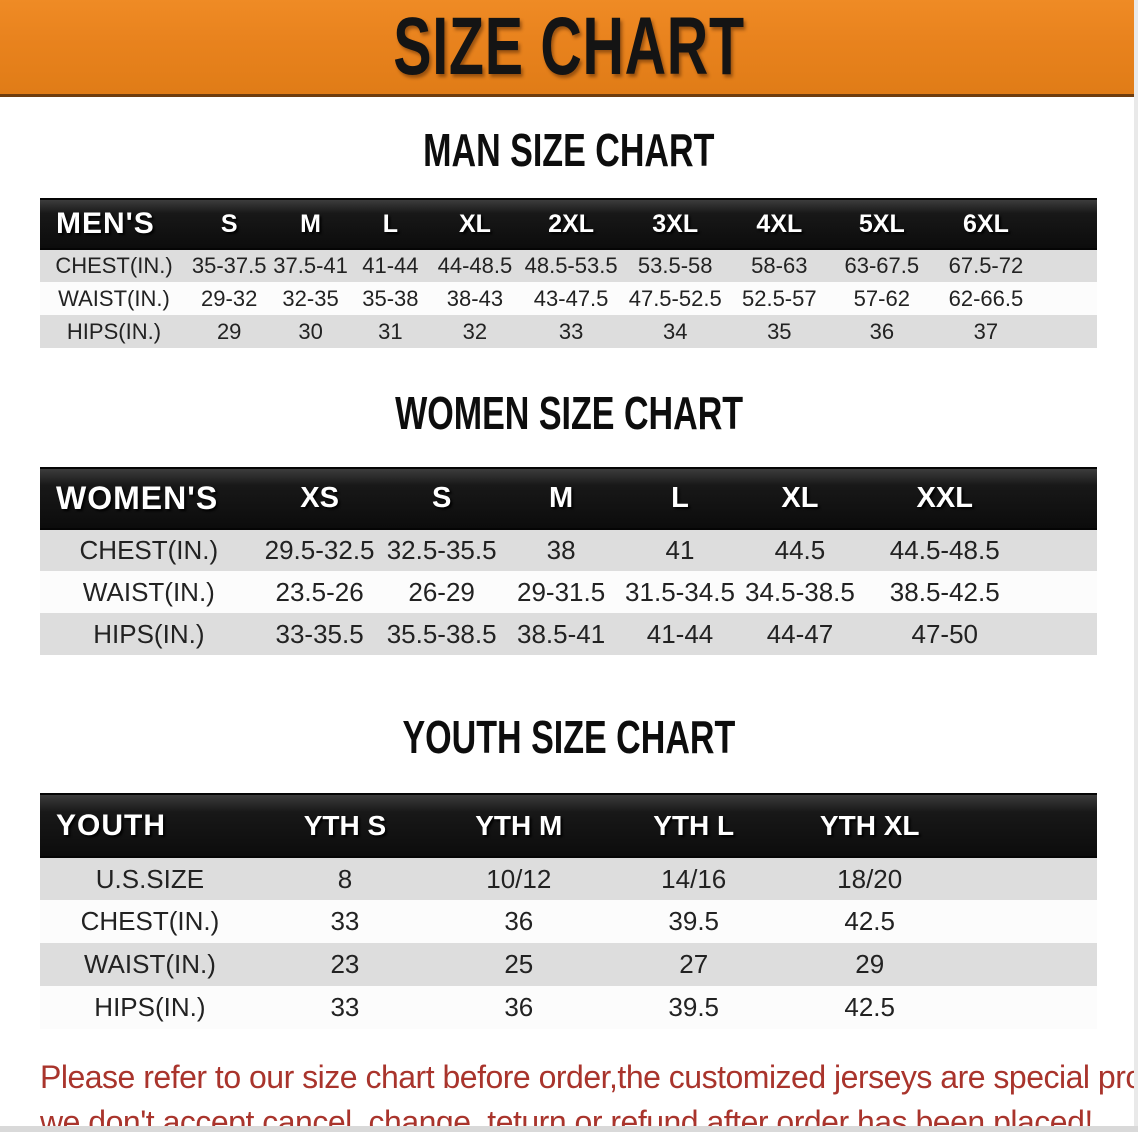 The height and width of the screenshot is (1132, 1138). I want to click on youth-measurement-cell: 25, so click(519, 964).